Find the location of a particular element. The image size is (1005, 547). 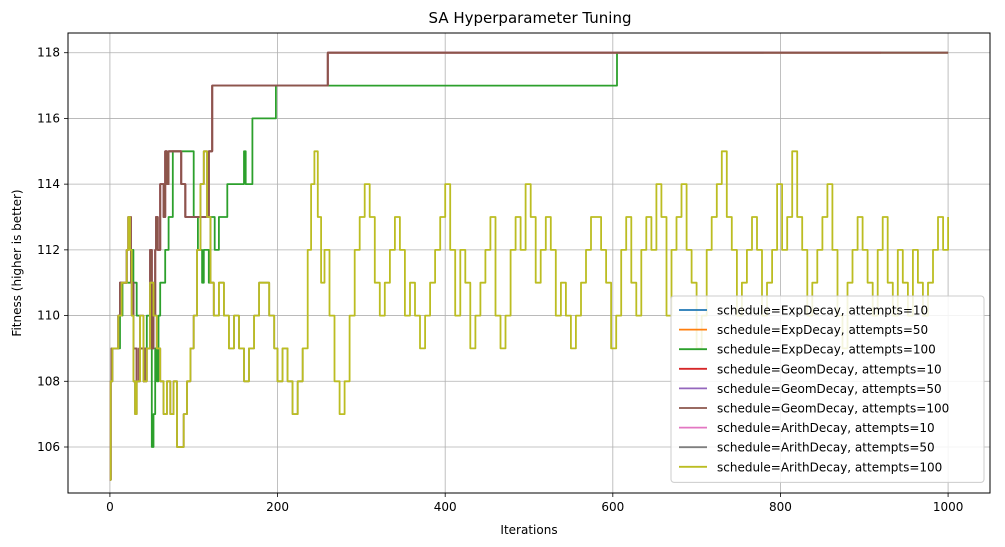

x-tick-label: 0 is located at coordinates (110, 507).